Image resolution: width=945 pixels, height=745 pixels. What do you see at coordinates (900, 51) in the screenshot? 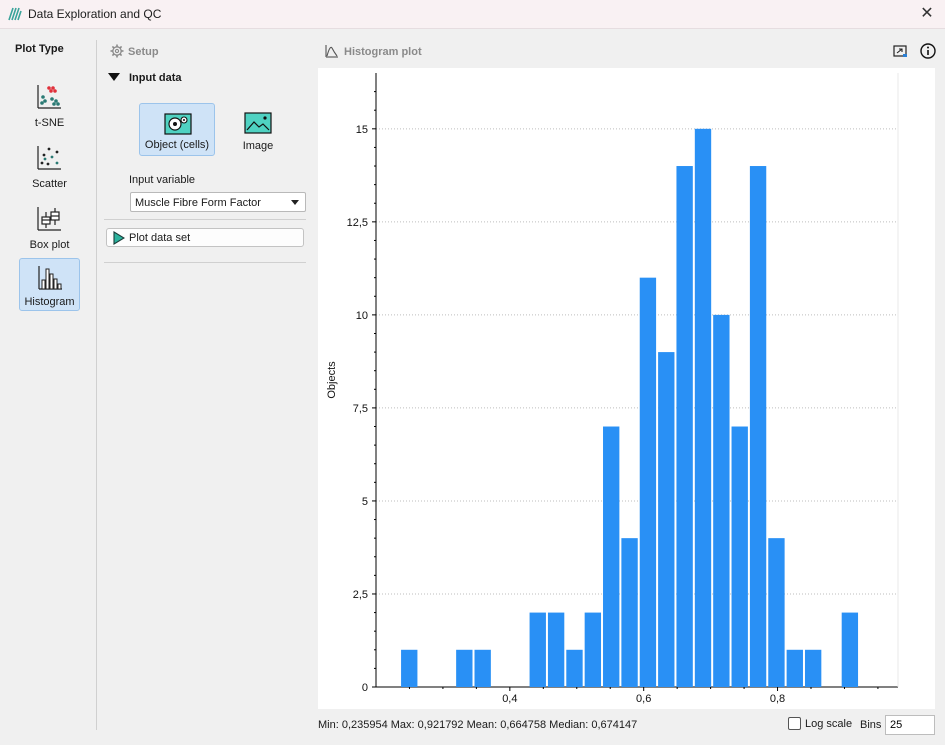
I see `export-icon` at bounding box center [900, 51].